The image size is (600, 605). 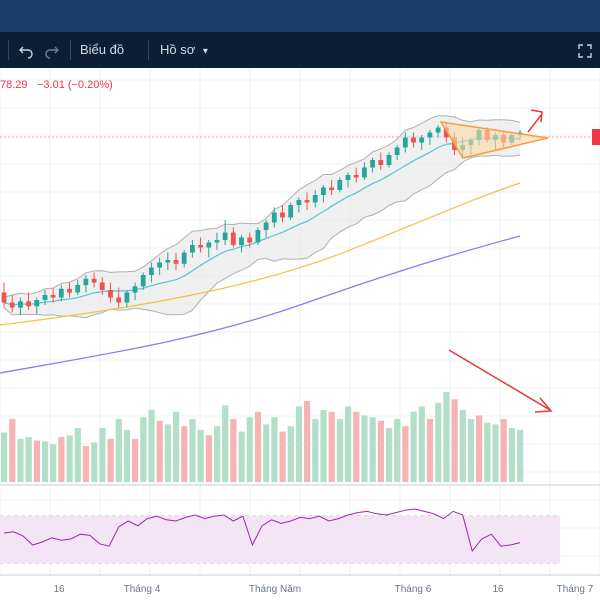 What do you see at coordinates (499, 380) in the screenshot?
I see `volume-trend-arrow-line` at bounding box center [499, 380].